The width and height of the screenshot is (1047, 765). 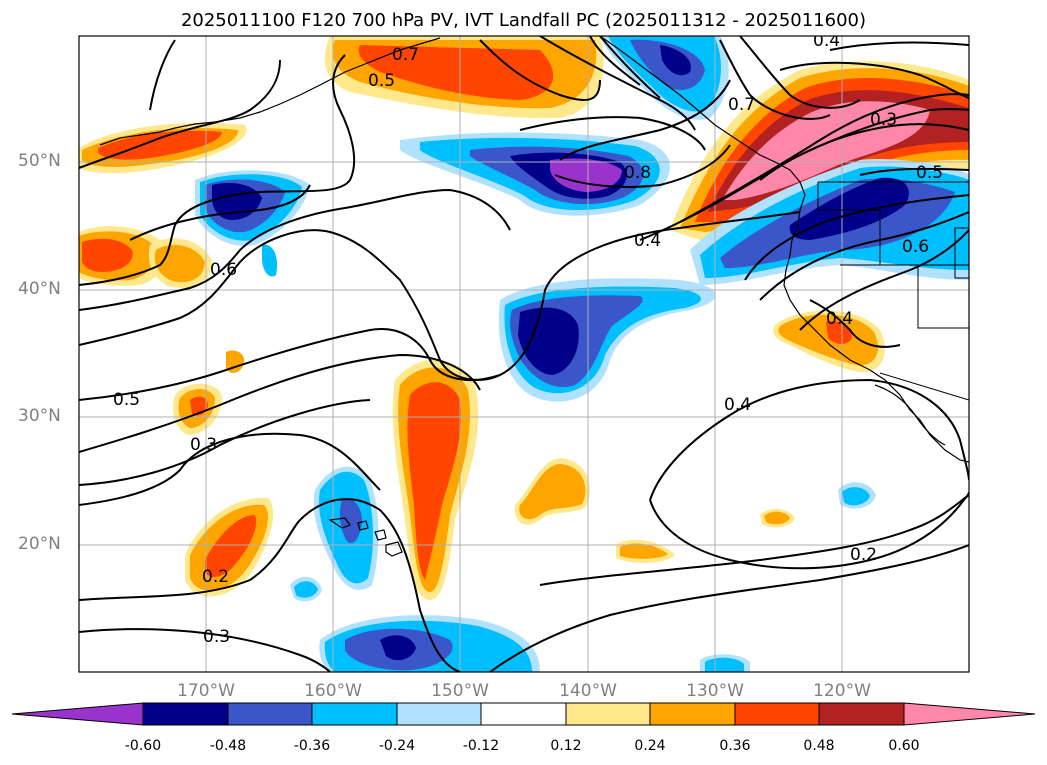 I want to click on colorbar-label: 0.12, so click(x=566, y=746).